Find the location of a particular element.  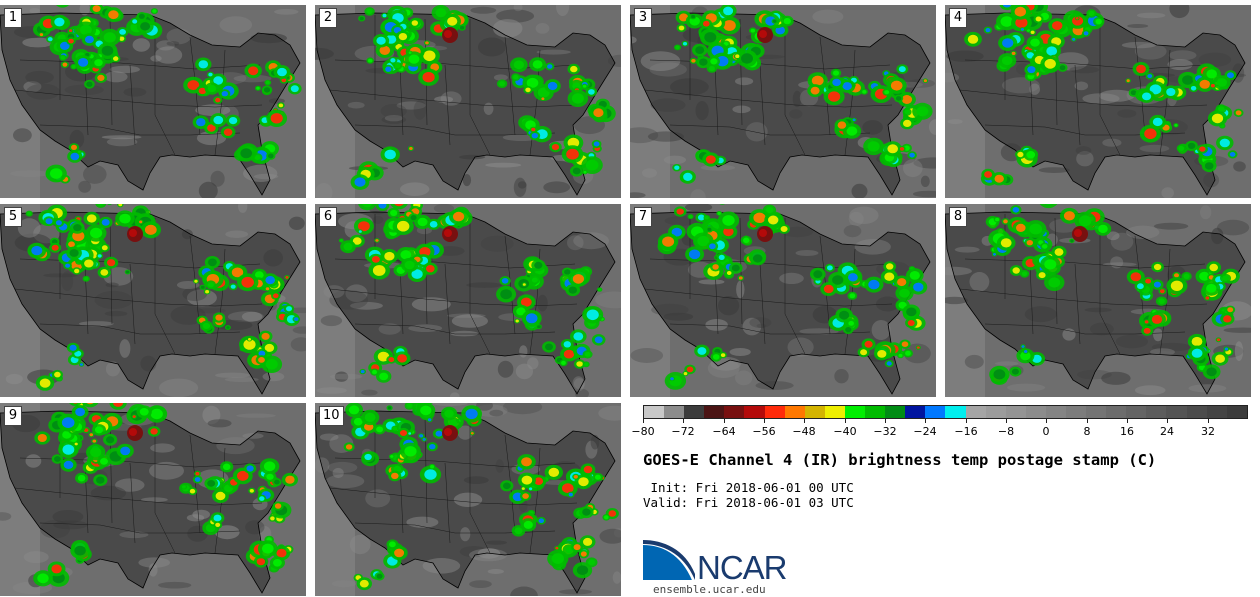

stamp-panel-2: 2 is located at coordinates (468, 101).